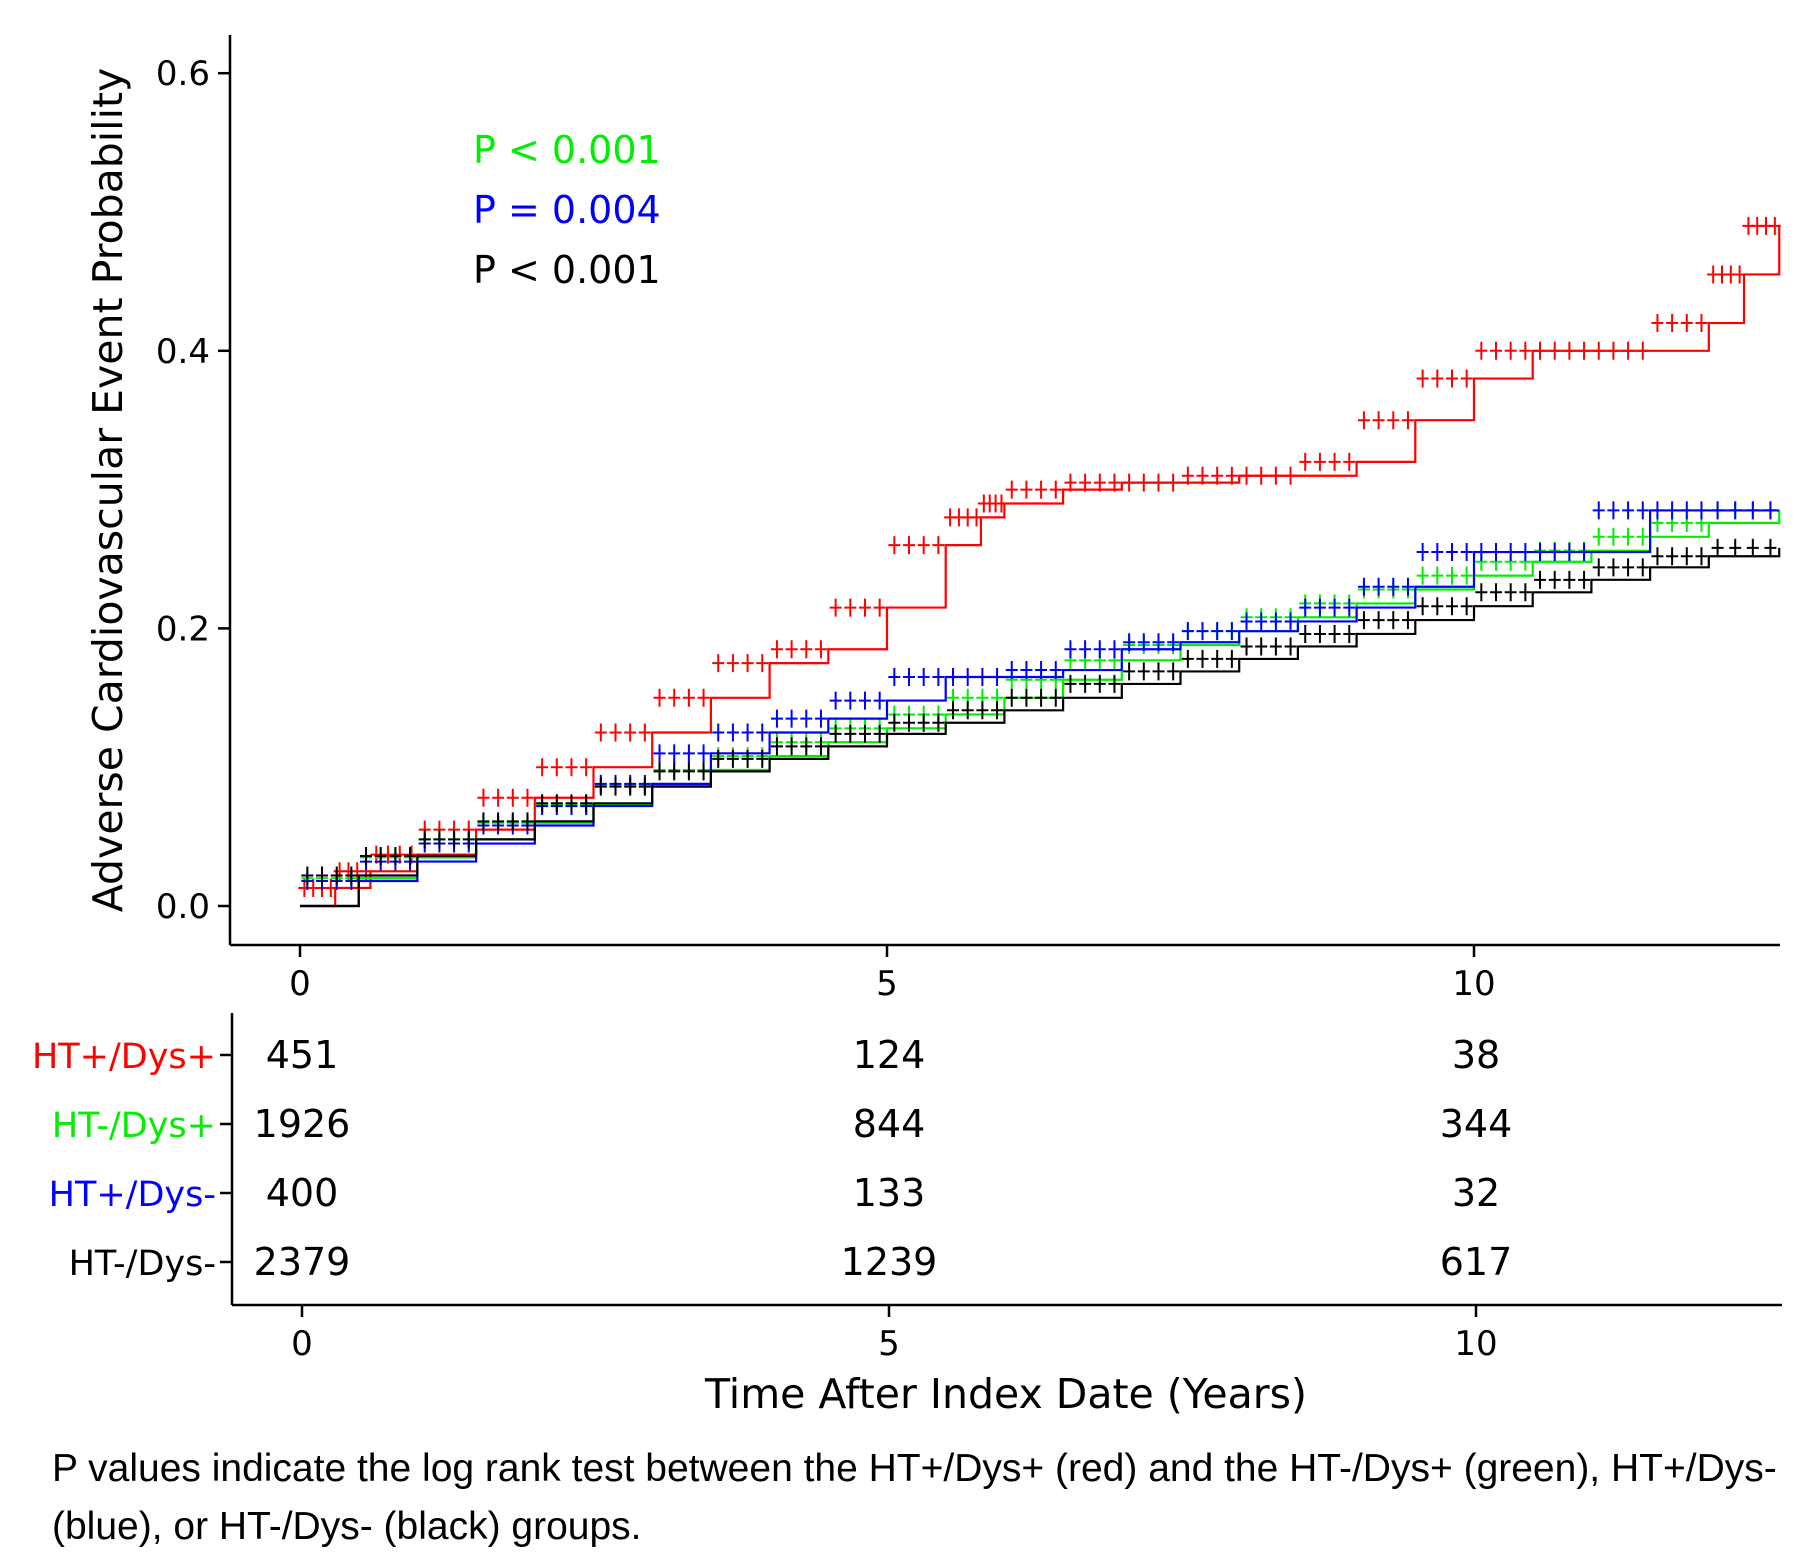 Image resolution: width=1810 pixels, height=1557 pixels. I want to click on x-axis-title: Time After Index Date (Years), so click(1005, 1394).